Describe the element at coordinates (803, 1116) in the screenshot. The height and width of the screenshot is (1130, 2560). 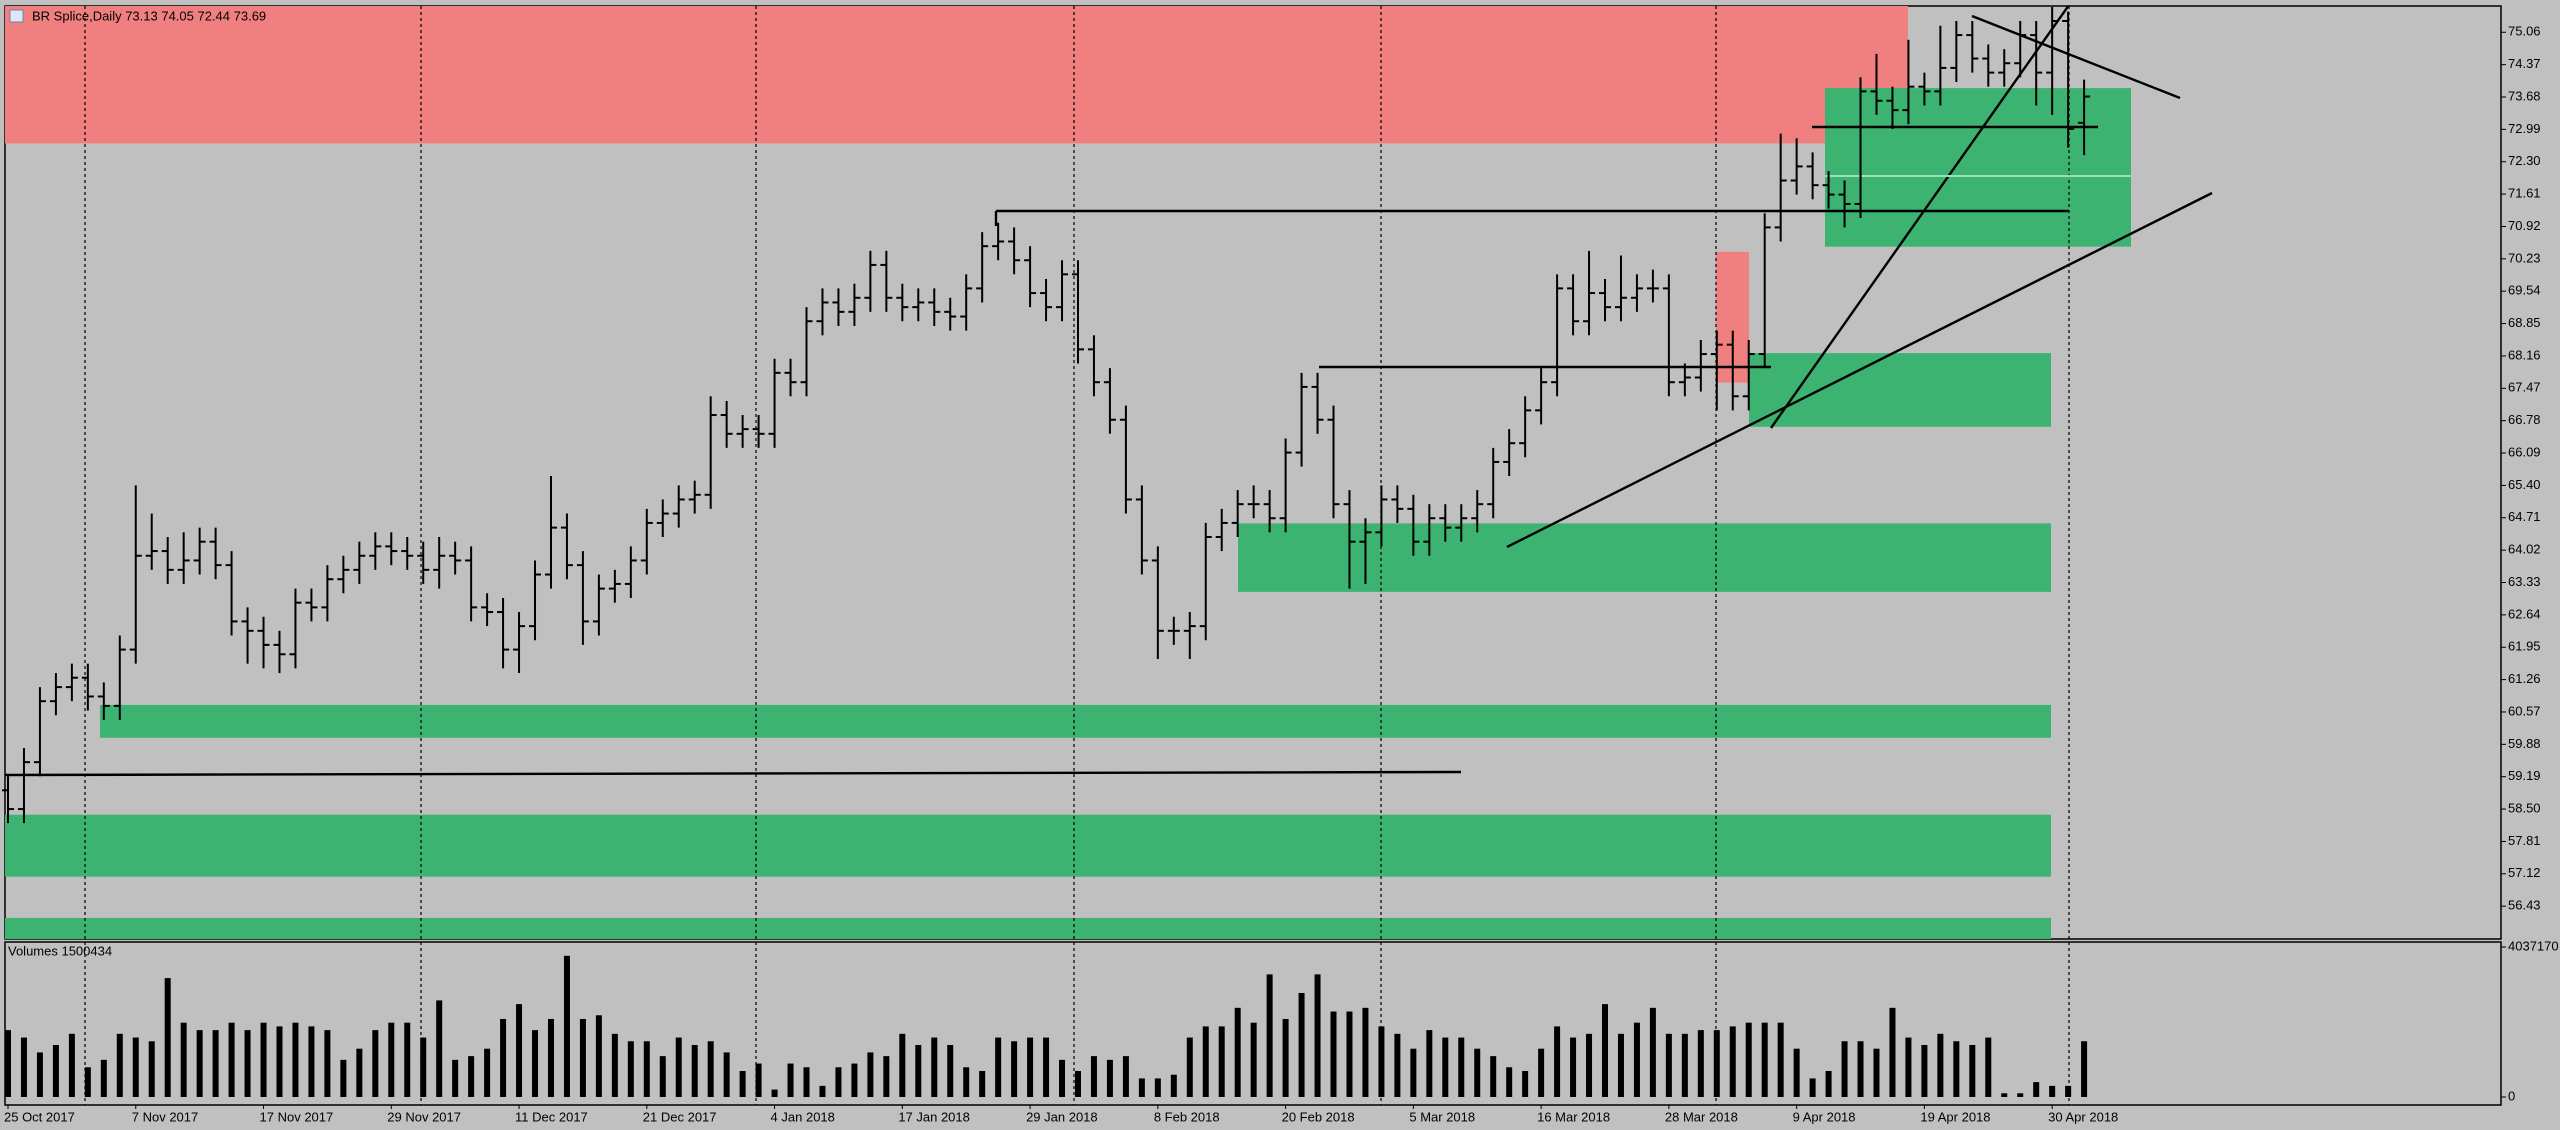
I see `x-tick-label: 4 Jan 2018` at that location.